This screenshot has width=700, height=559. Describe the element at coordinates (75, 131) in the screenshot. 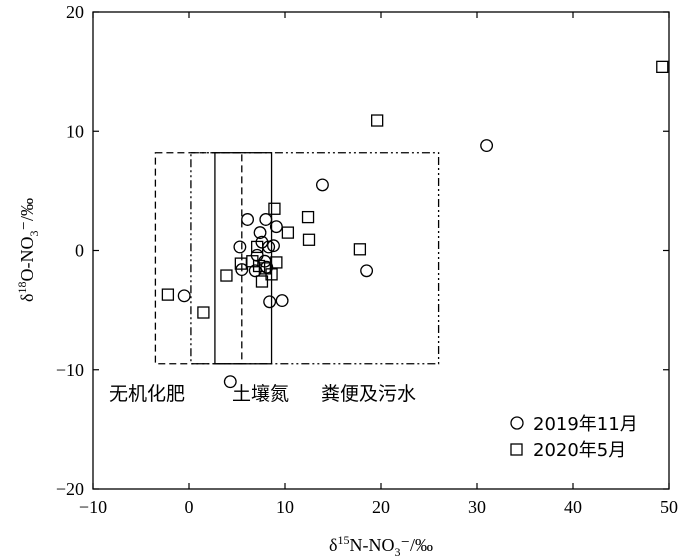

I see `y-tick-label: 10` at that location.